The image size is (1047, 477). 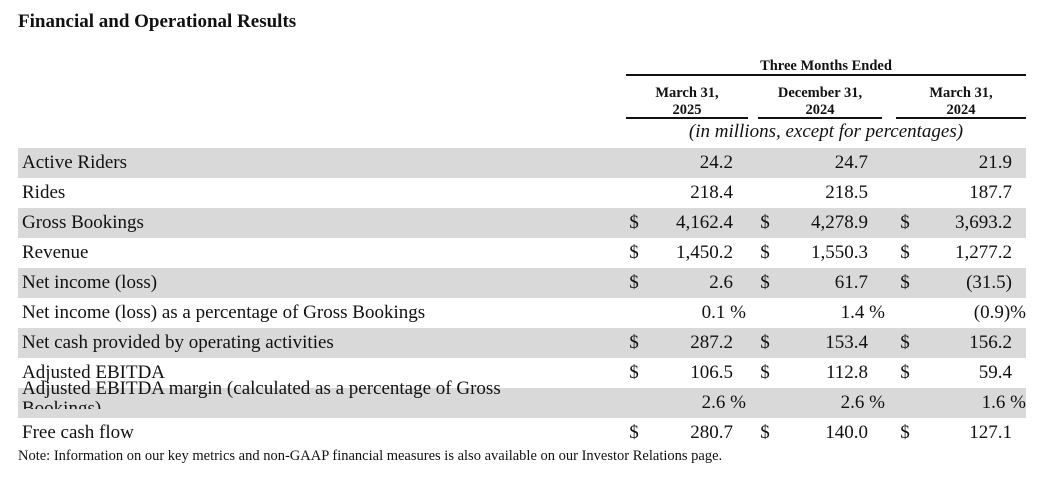 I want to click on value-q4-2024: 61.7, so click(x=851, y=282).